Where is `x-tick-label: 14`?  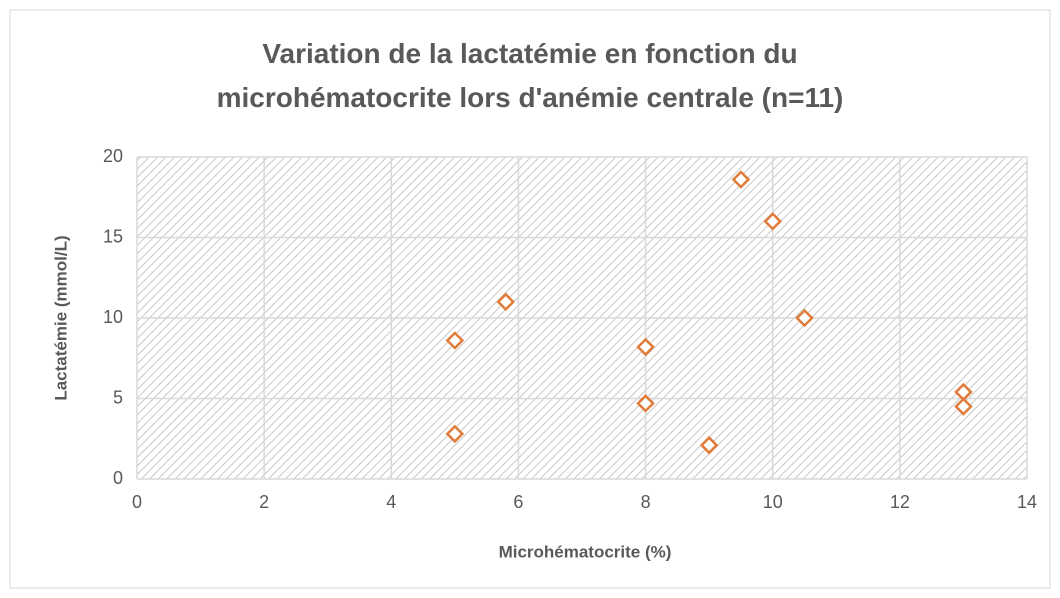
x-tick-label: 14 is located at coordinates (1027, 502).